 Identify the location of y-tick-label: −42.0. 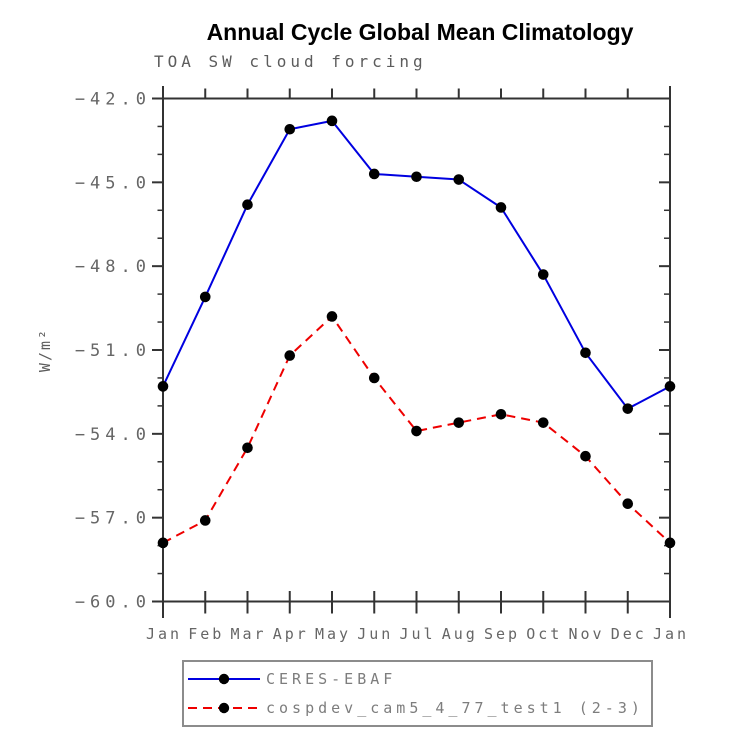
(113, 100).